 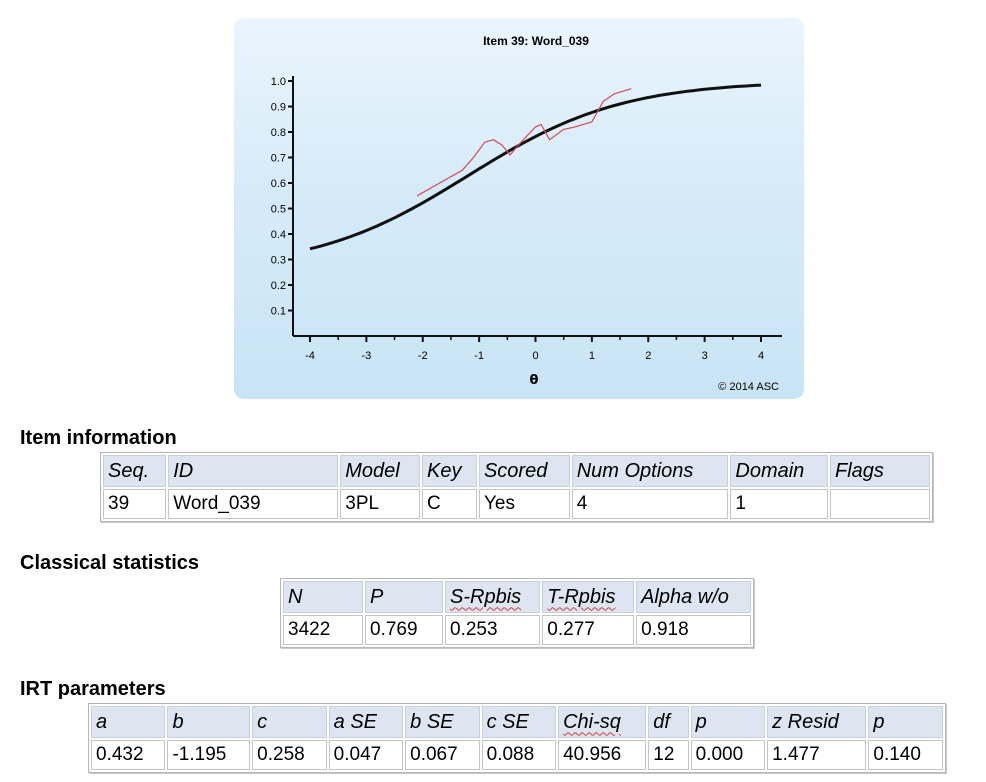 What do you see at coordinates (602, 755) in the screenshot?
I see `cell-chi-sq: 40.956` at bounding box center [602, 755].